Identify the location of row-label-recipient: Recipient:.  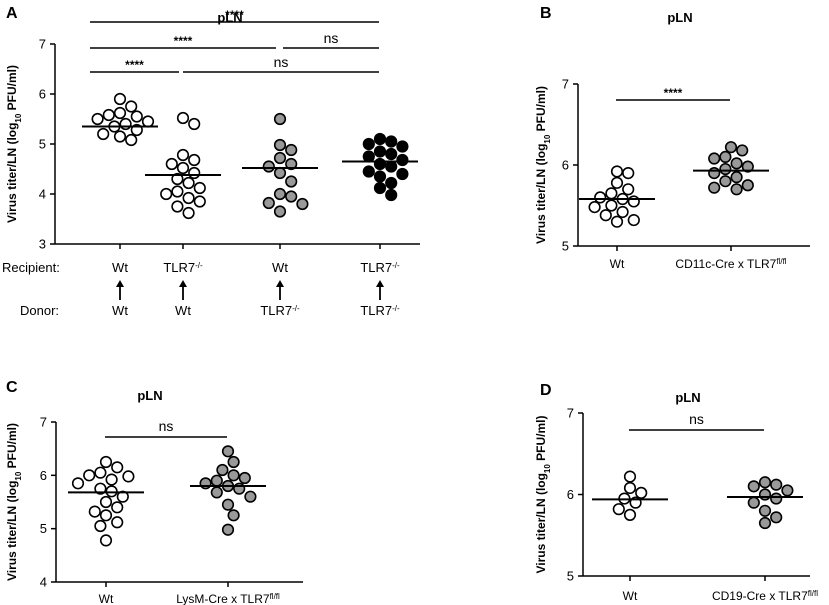
(31, 267).